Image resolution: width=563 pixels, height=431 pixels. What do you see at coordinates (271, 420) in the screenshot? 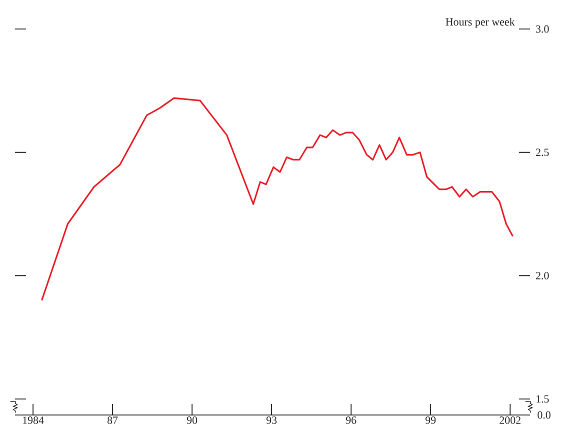
I see `x-tick-label: 93` at bounding box center [271, 420].